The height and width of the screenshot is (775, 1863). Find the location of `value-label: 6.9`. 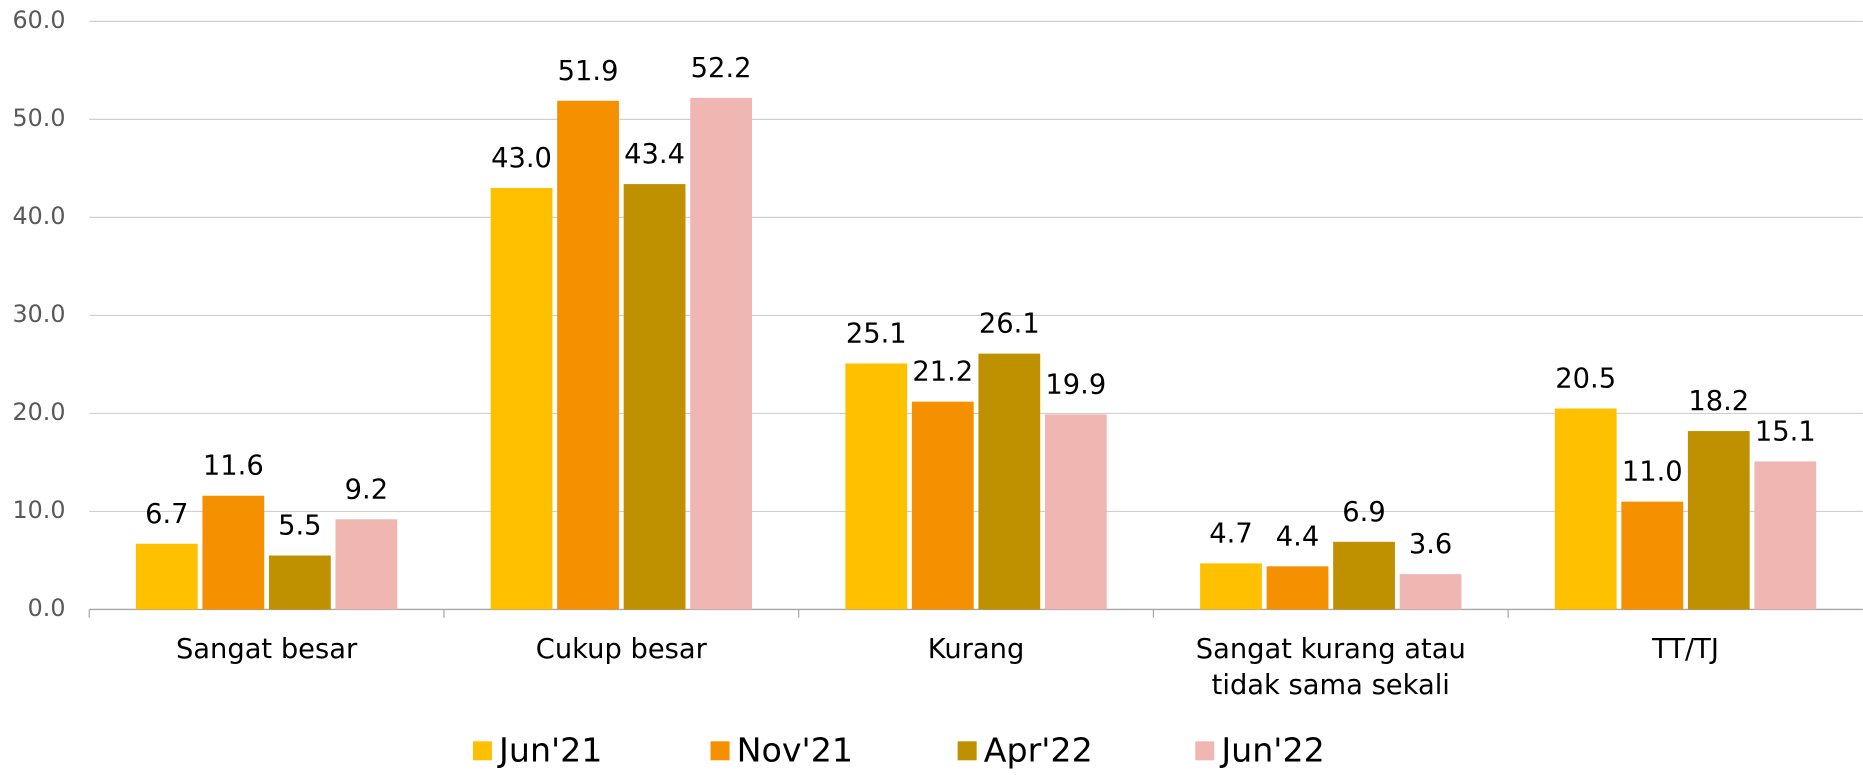

value-label: 6.9 is located at coordinates (1363, 512).